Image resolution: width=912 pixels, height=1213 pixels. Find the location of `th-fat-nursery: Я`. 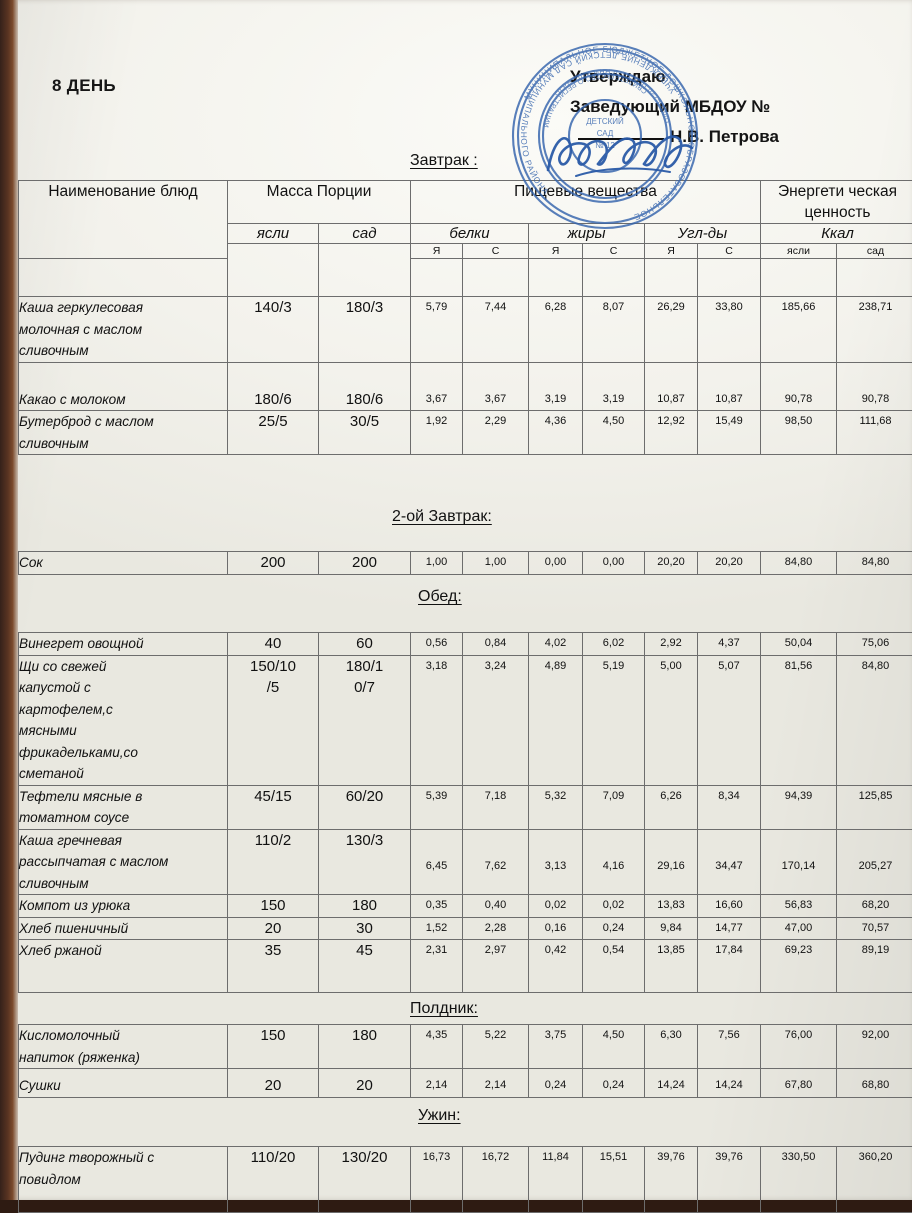

th-fat-nursery: Я is located at coordinates (556, 251).